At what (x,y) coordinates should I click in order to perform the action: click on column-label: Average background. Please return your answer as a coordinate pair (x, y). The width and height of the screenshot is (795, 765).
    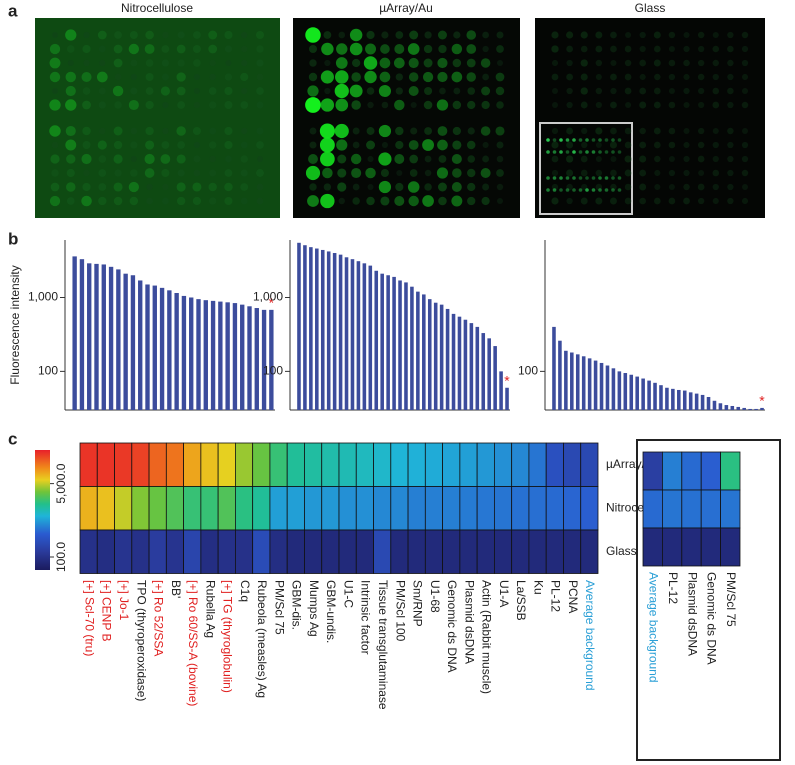
    Looking at the image, I should click on (654, 627).